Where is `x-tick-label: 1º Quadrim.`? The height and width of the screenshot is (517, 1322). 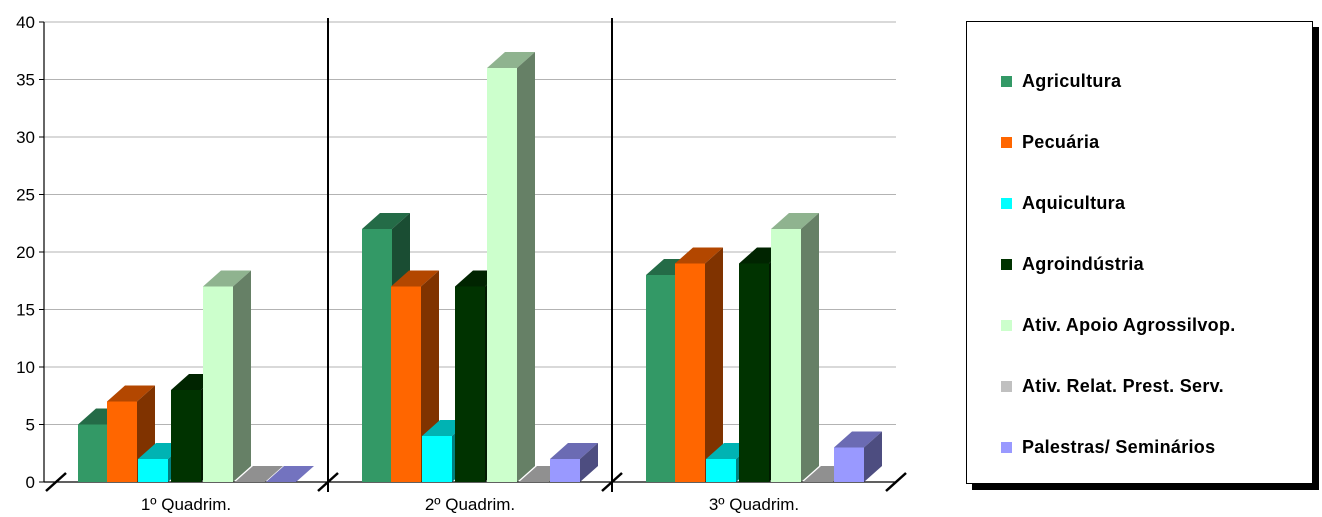 x-tick-label: 1º Quadrim. is located at coordinates (186, 504).